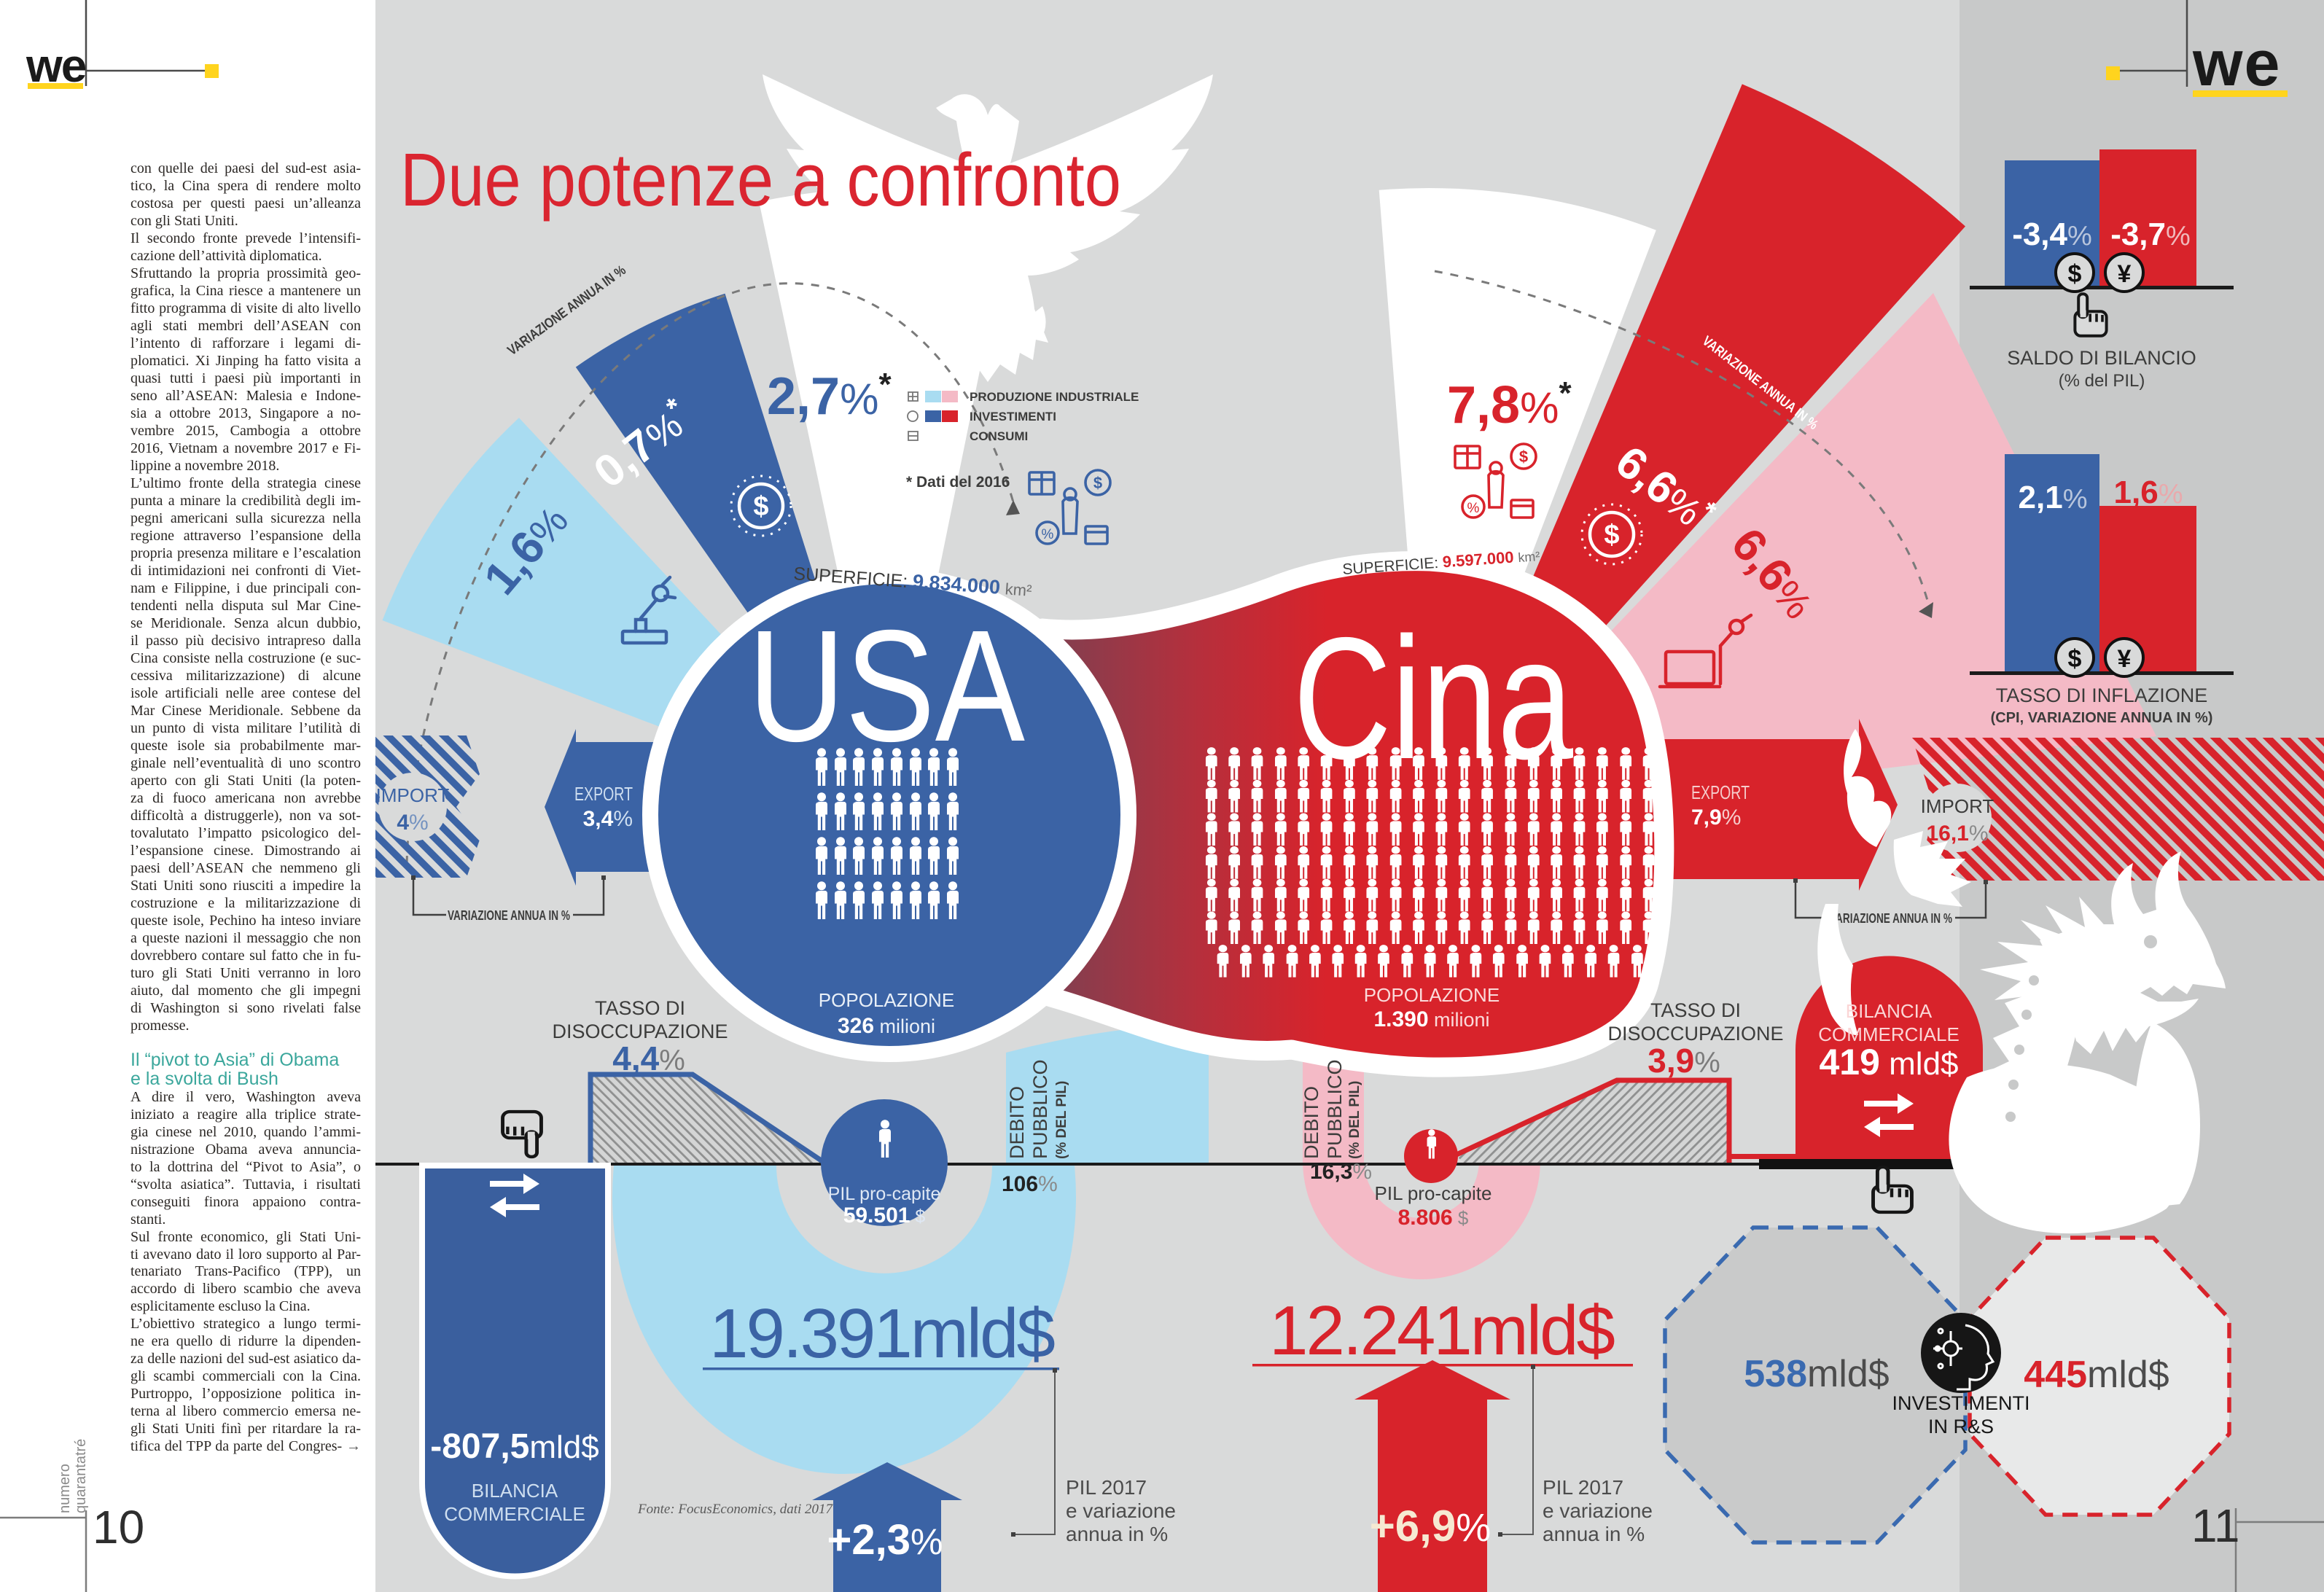  I want to click on svg-text: 16,3%, so click(1341, 1172).